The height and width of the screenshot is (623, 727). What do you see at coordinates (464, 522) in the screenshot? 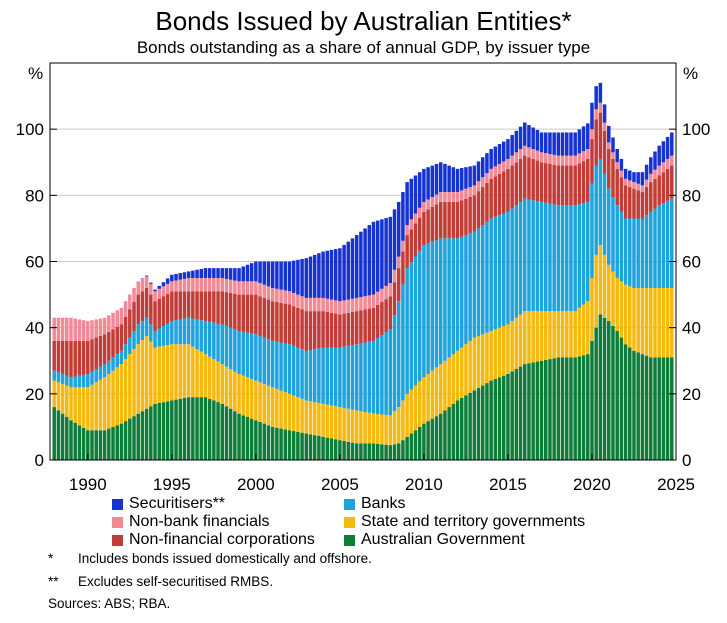
I see `legend-item-state-territory: State and territory governments` at bounding box center [464, 522].